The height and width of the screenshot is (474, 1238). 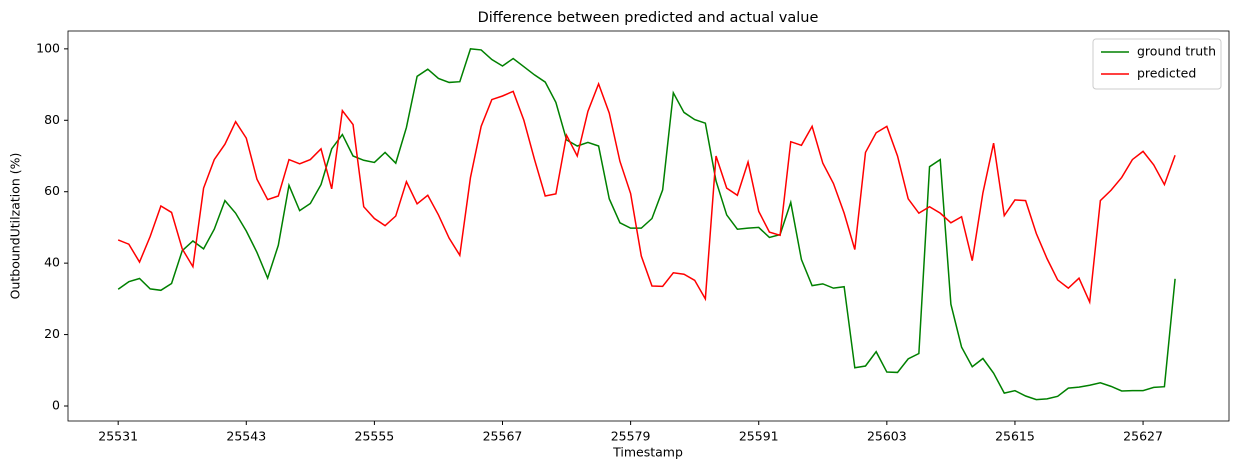 What do you see at coordinates (1166, 73) in the screenshot?
I see `legend-label: predicted` at bounding box center [1166, 73].